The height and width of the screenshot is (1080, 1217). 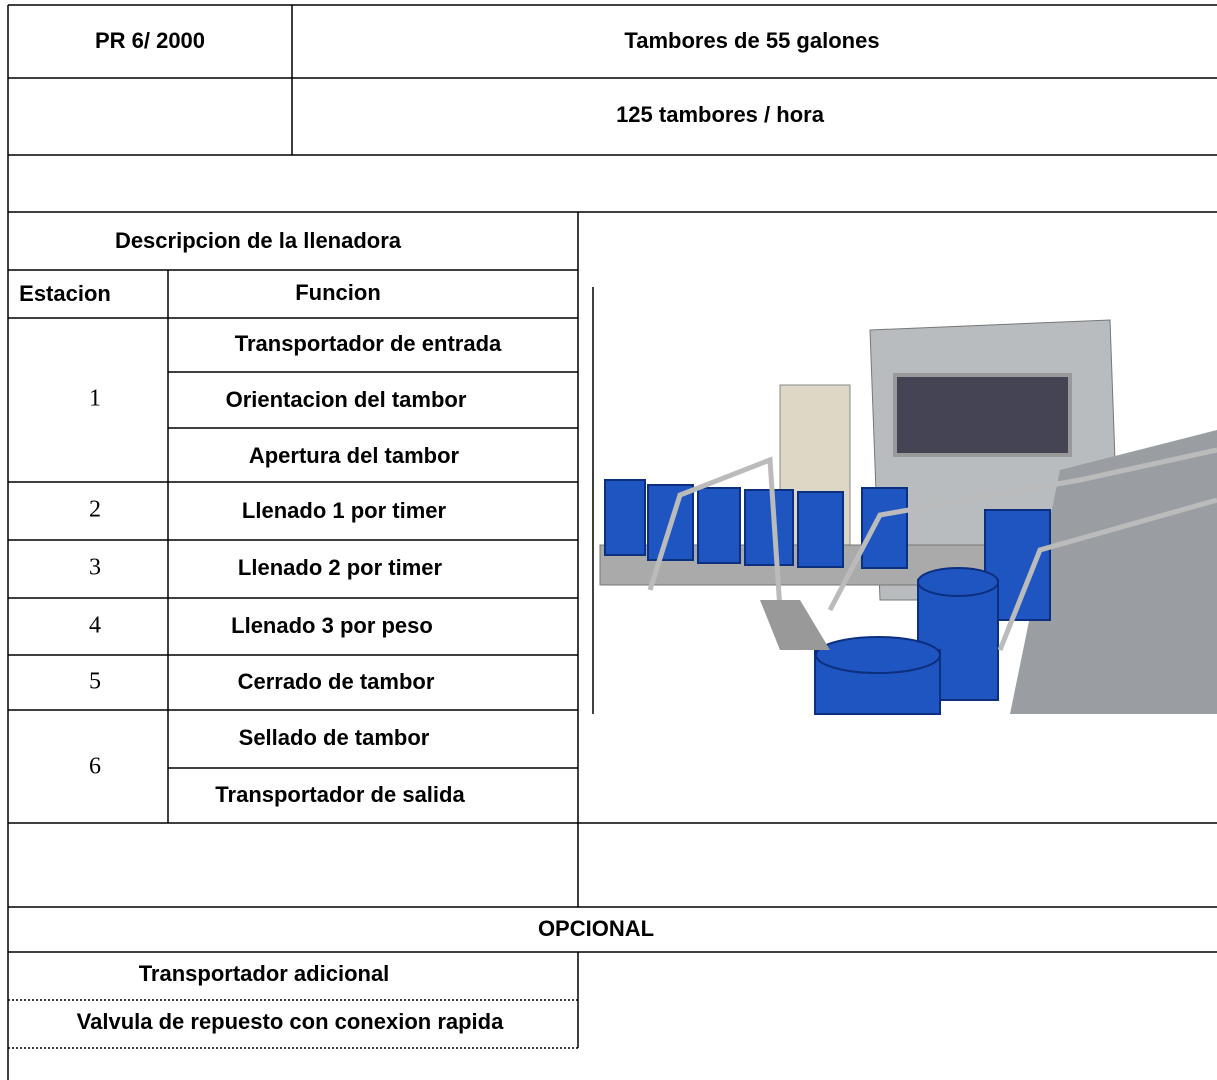 I want to click on function: Transportador de entrada, so click(x=368, y=343).